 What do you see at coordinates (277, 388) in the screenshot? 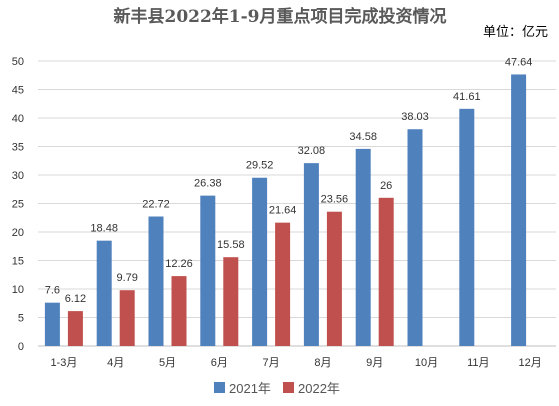
I see `legend: 2021年 2022年` at bounding box center [277, 388].